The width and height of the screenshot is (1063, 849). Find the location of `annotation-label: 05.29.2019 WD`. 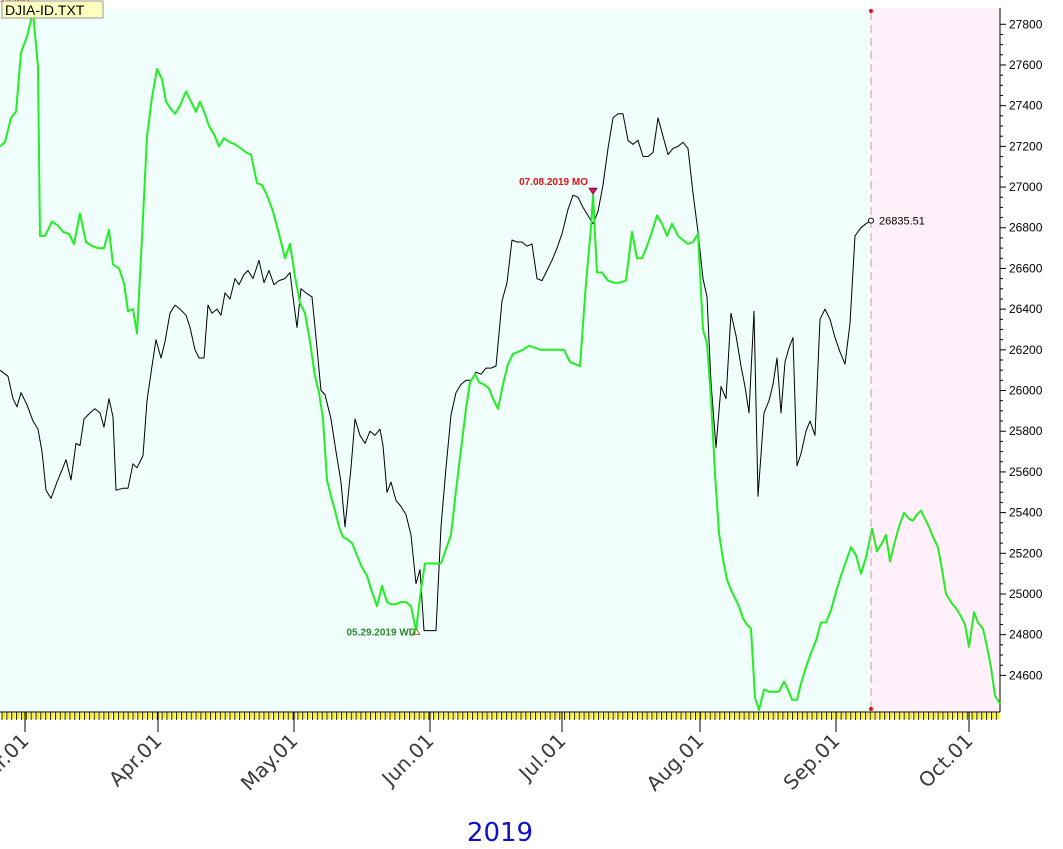

annotation-label: 05.29.2019 WD is located at coordinates (382, 633).